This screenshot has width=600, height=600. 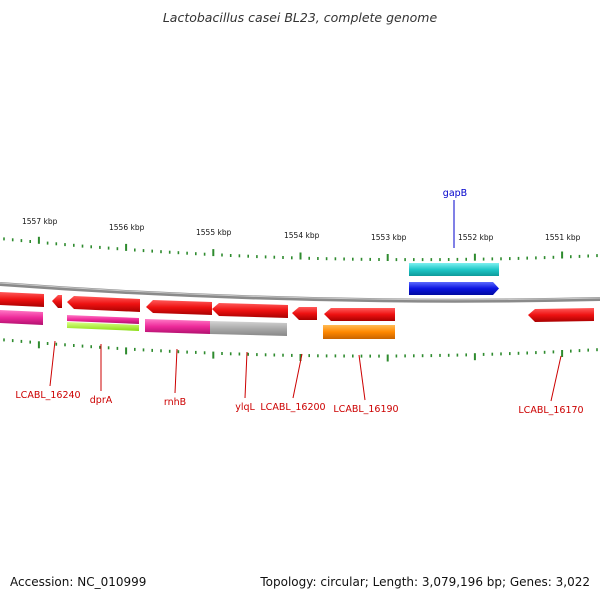 I want to click on scale-tick-label: 1555 kbp, so click(x=214, y=232).